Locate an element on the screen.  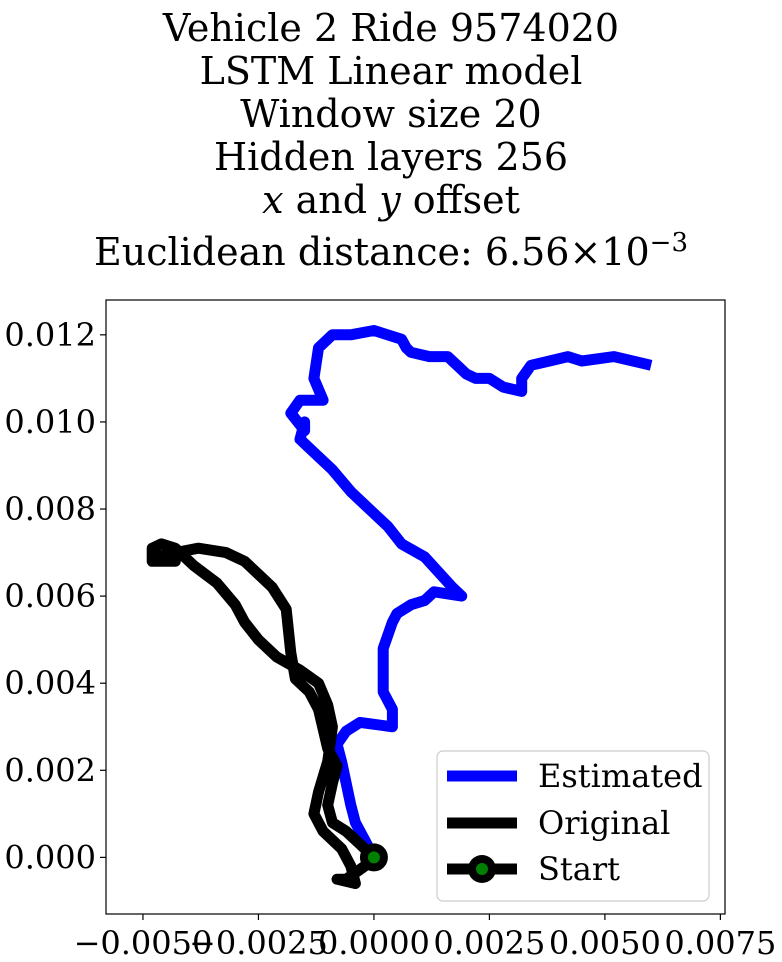
title-distance: Euclidean distance: 6.56×10 is located at coordinates (372, 252).